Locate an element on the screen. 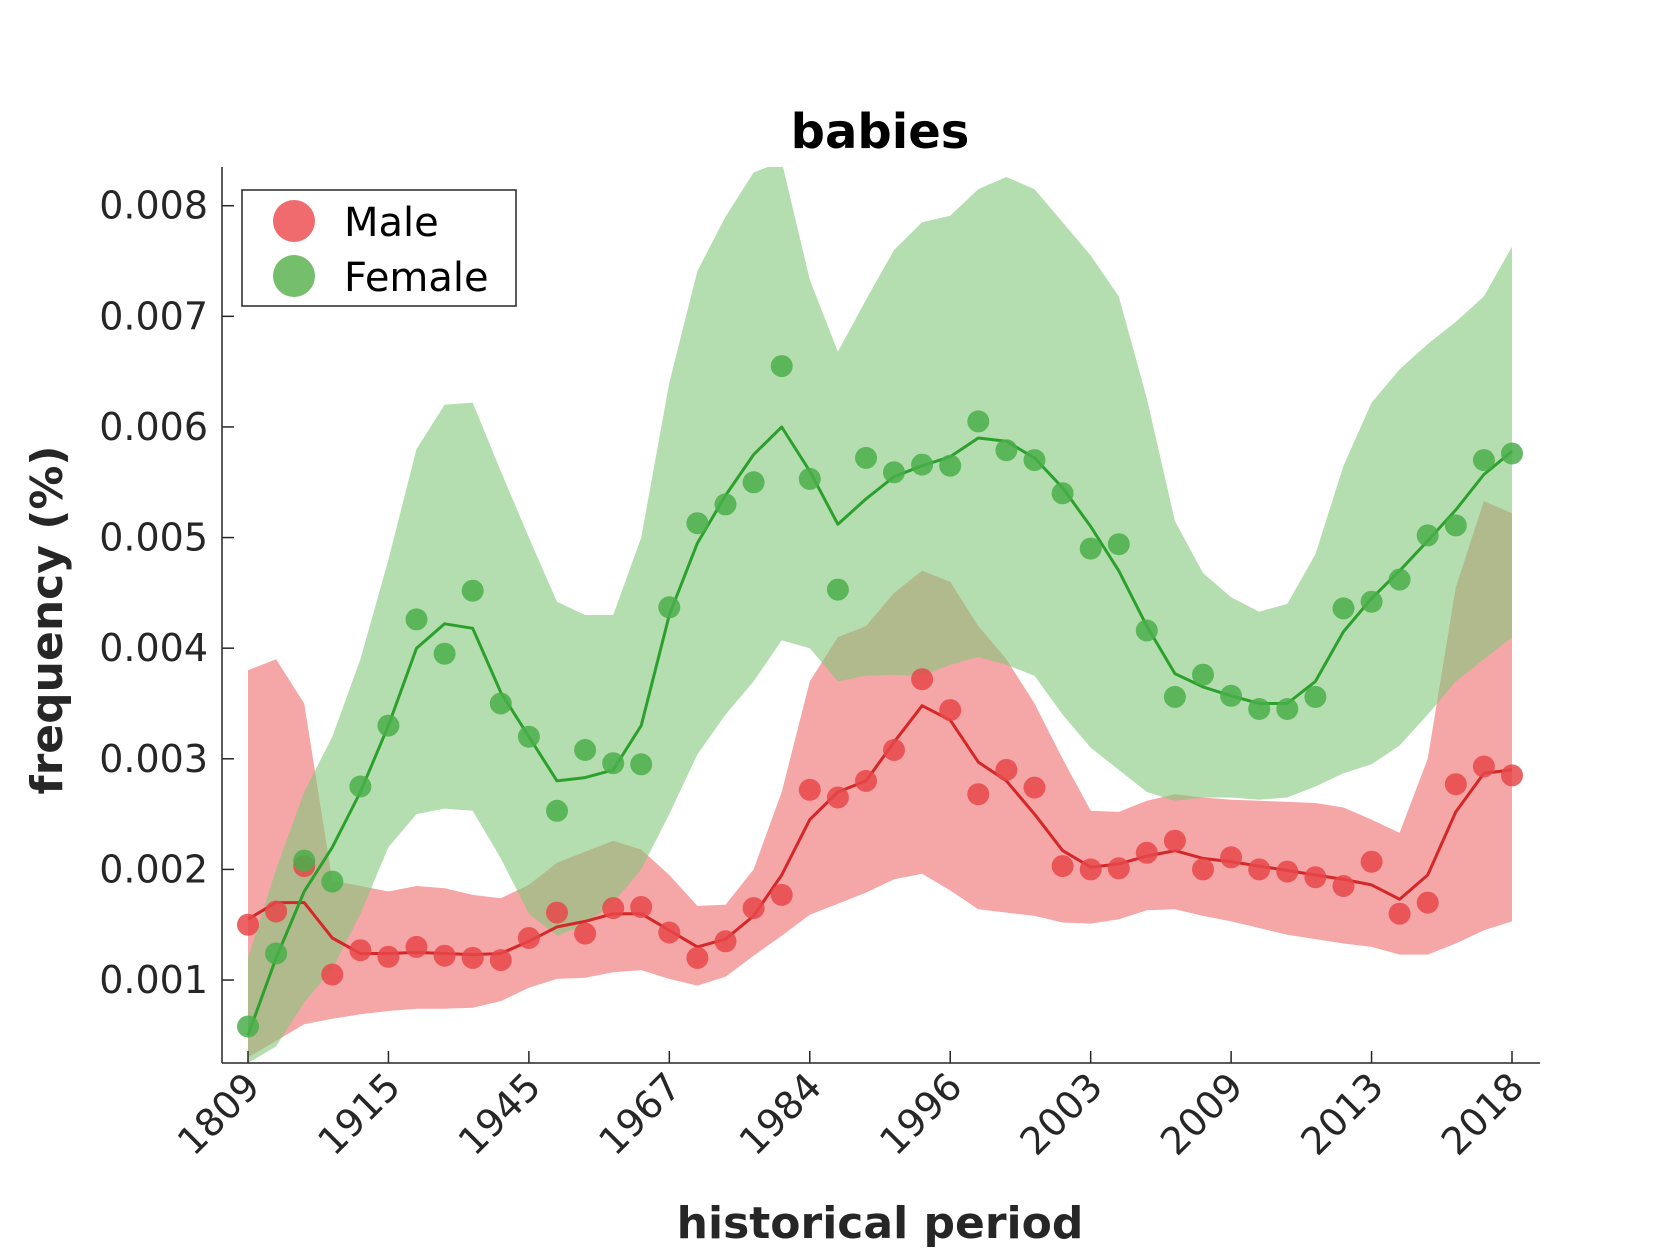 The height and width of the screenshot is (1260, 1680). y-tick-label: 0.003 is located at coordinates (153, 759).